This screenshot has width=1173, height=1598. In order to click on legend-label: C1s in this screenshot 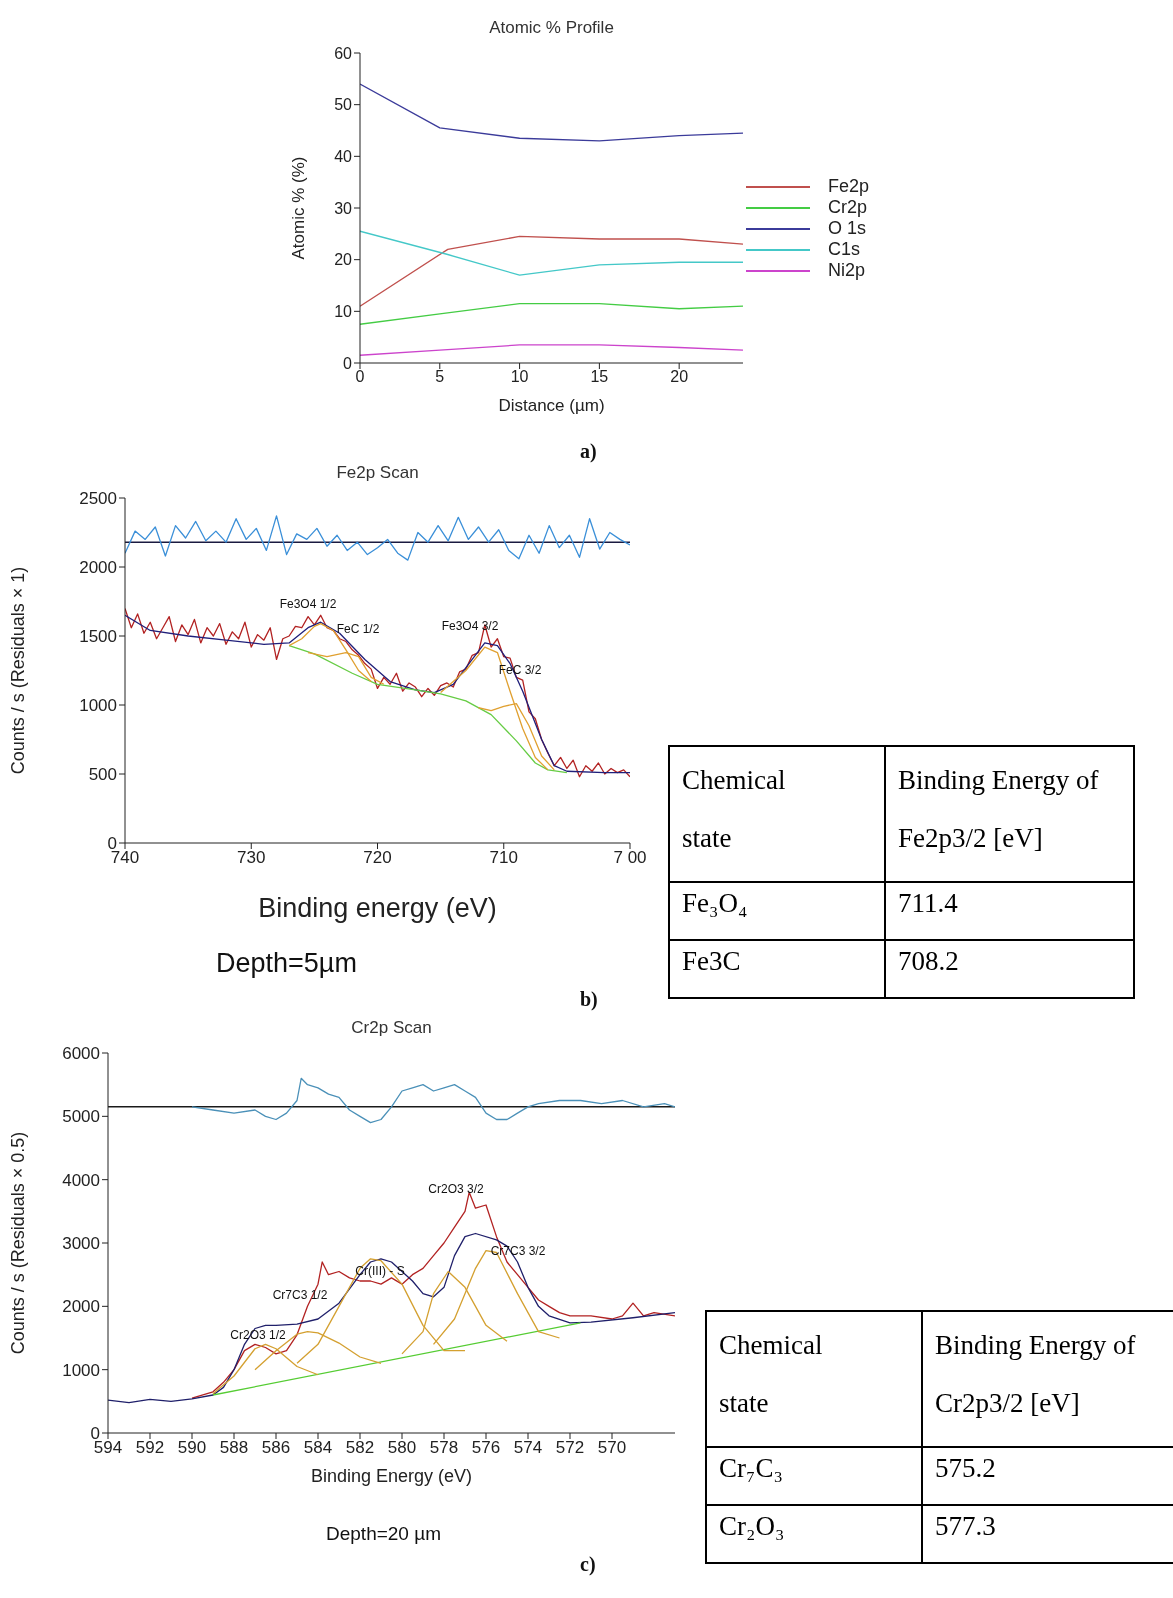, I will do `click(844, 249)`.